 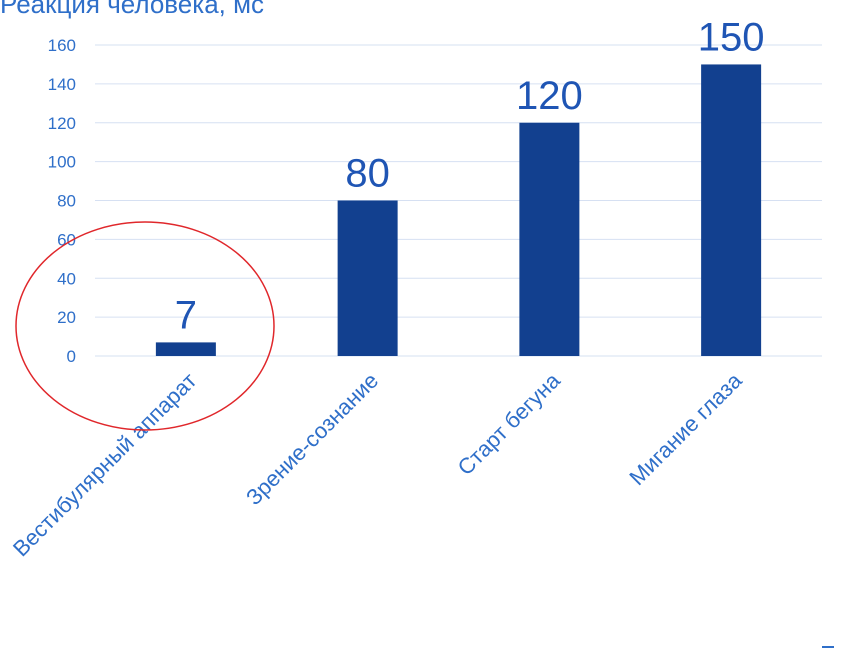 I want to click on data-label: 120, so click(x=549, y=96).